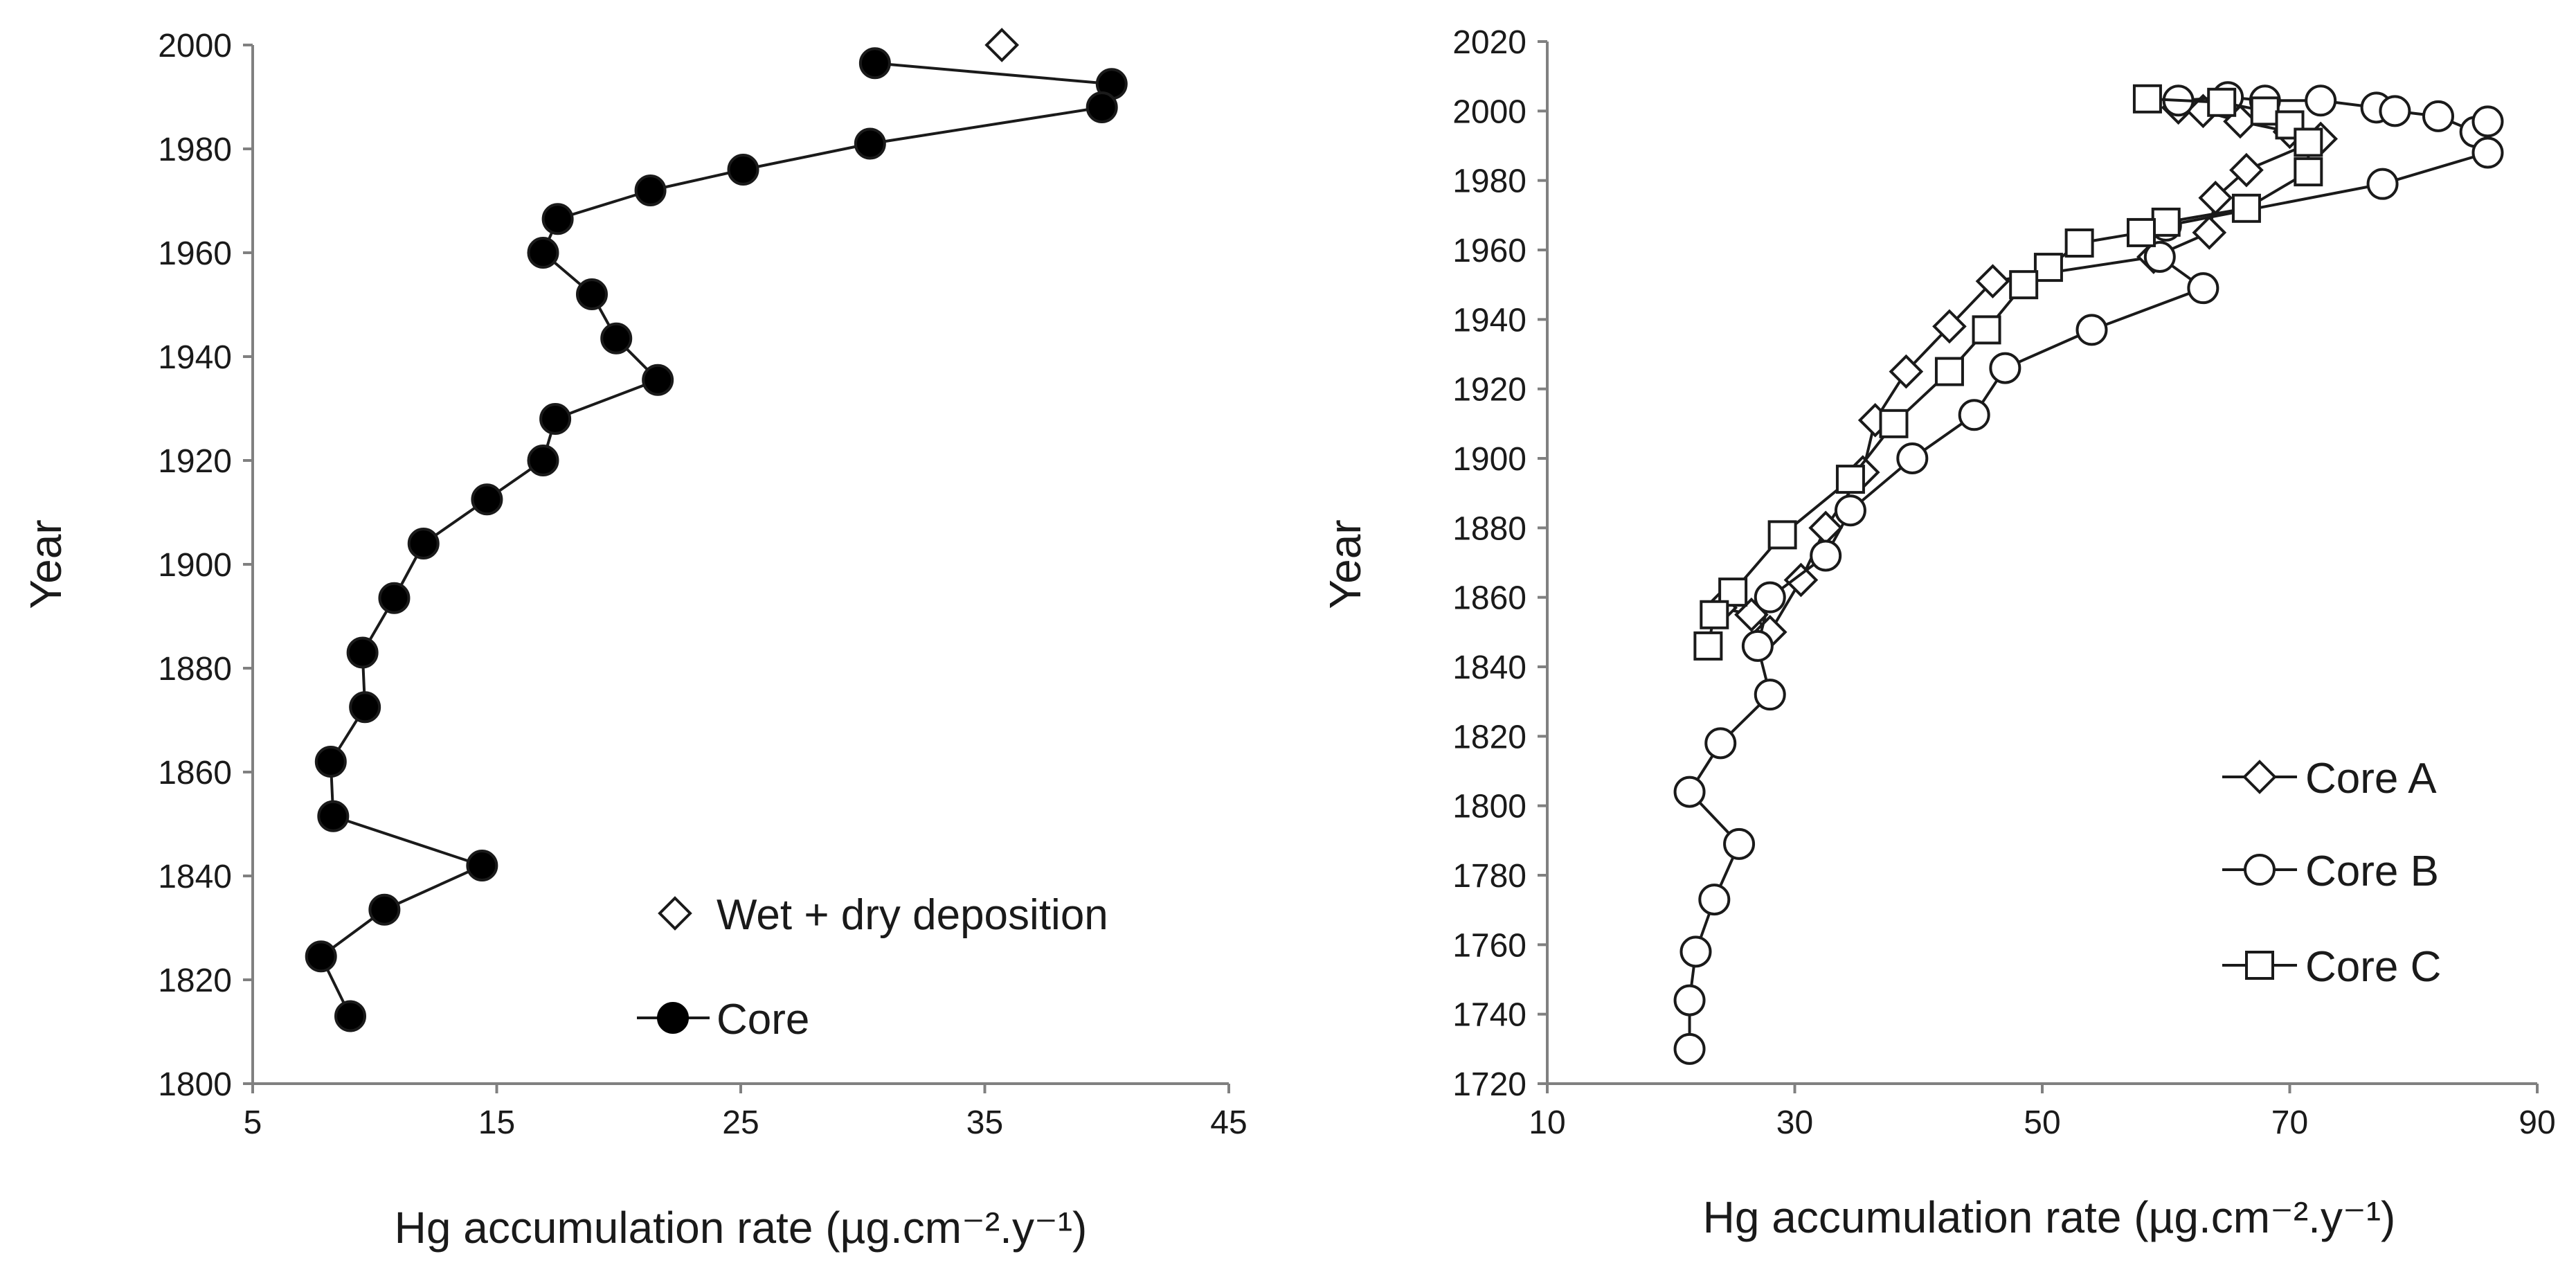  Describe the element at coordinates (195, 150) in the screenshot. I see `left-y-tick-label: 1980` at that location.